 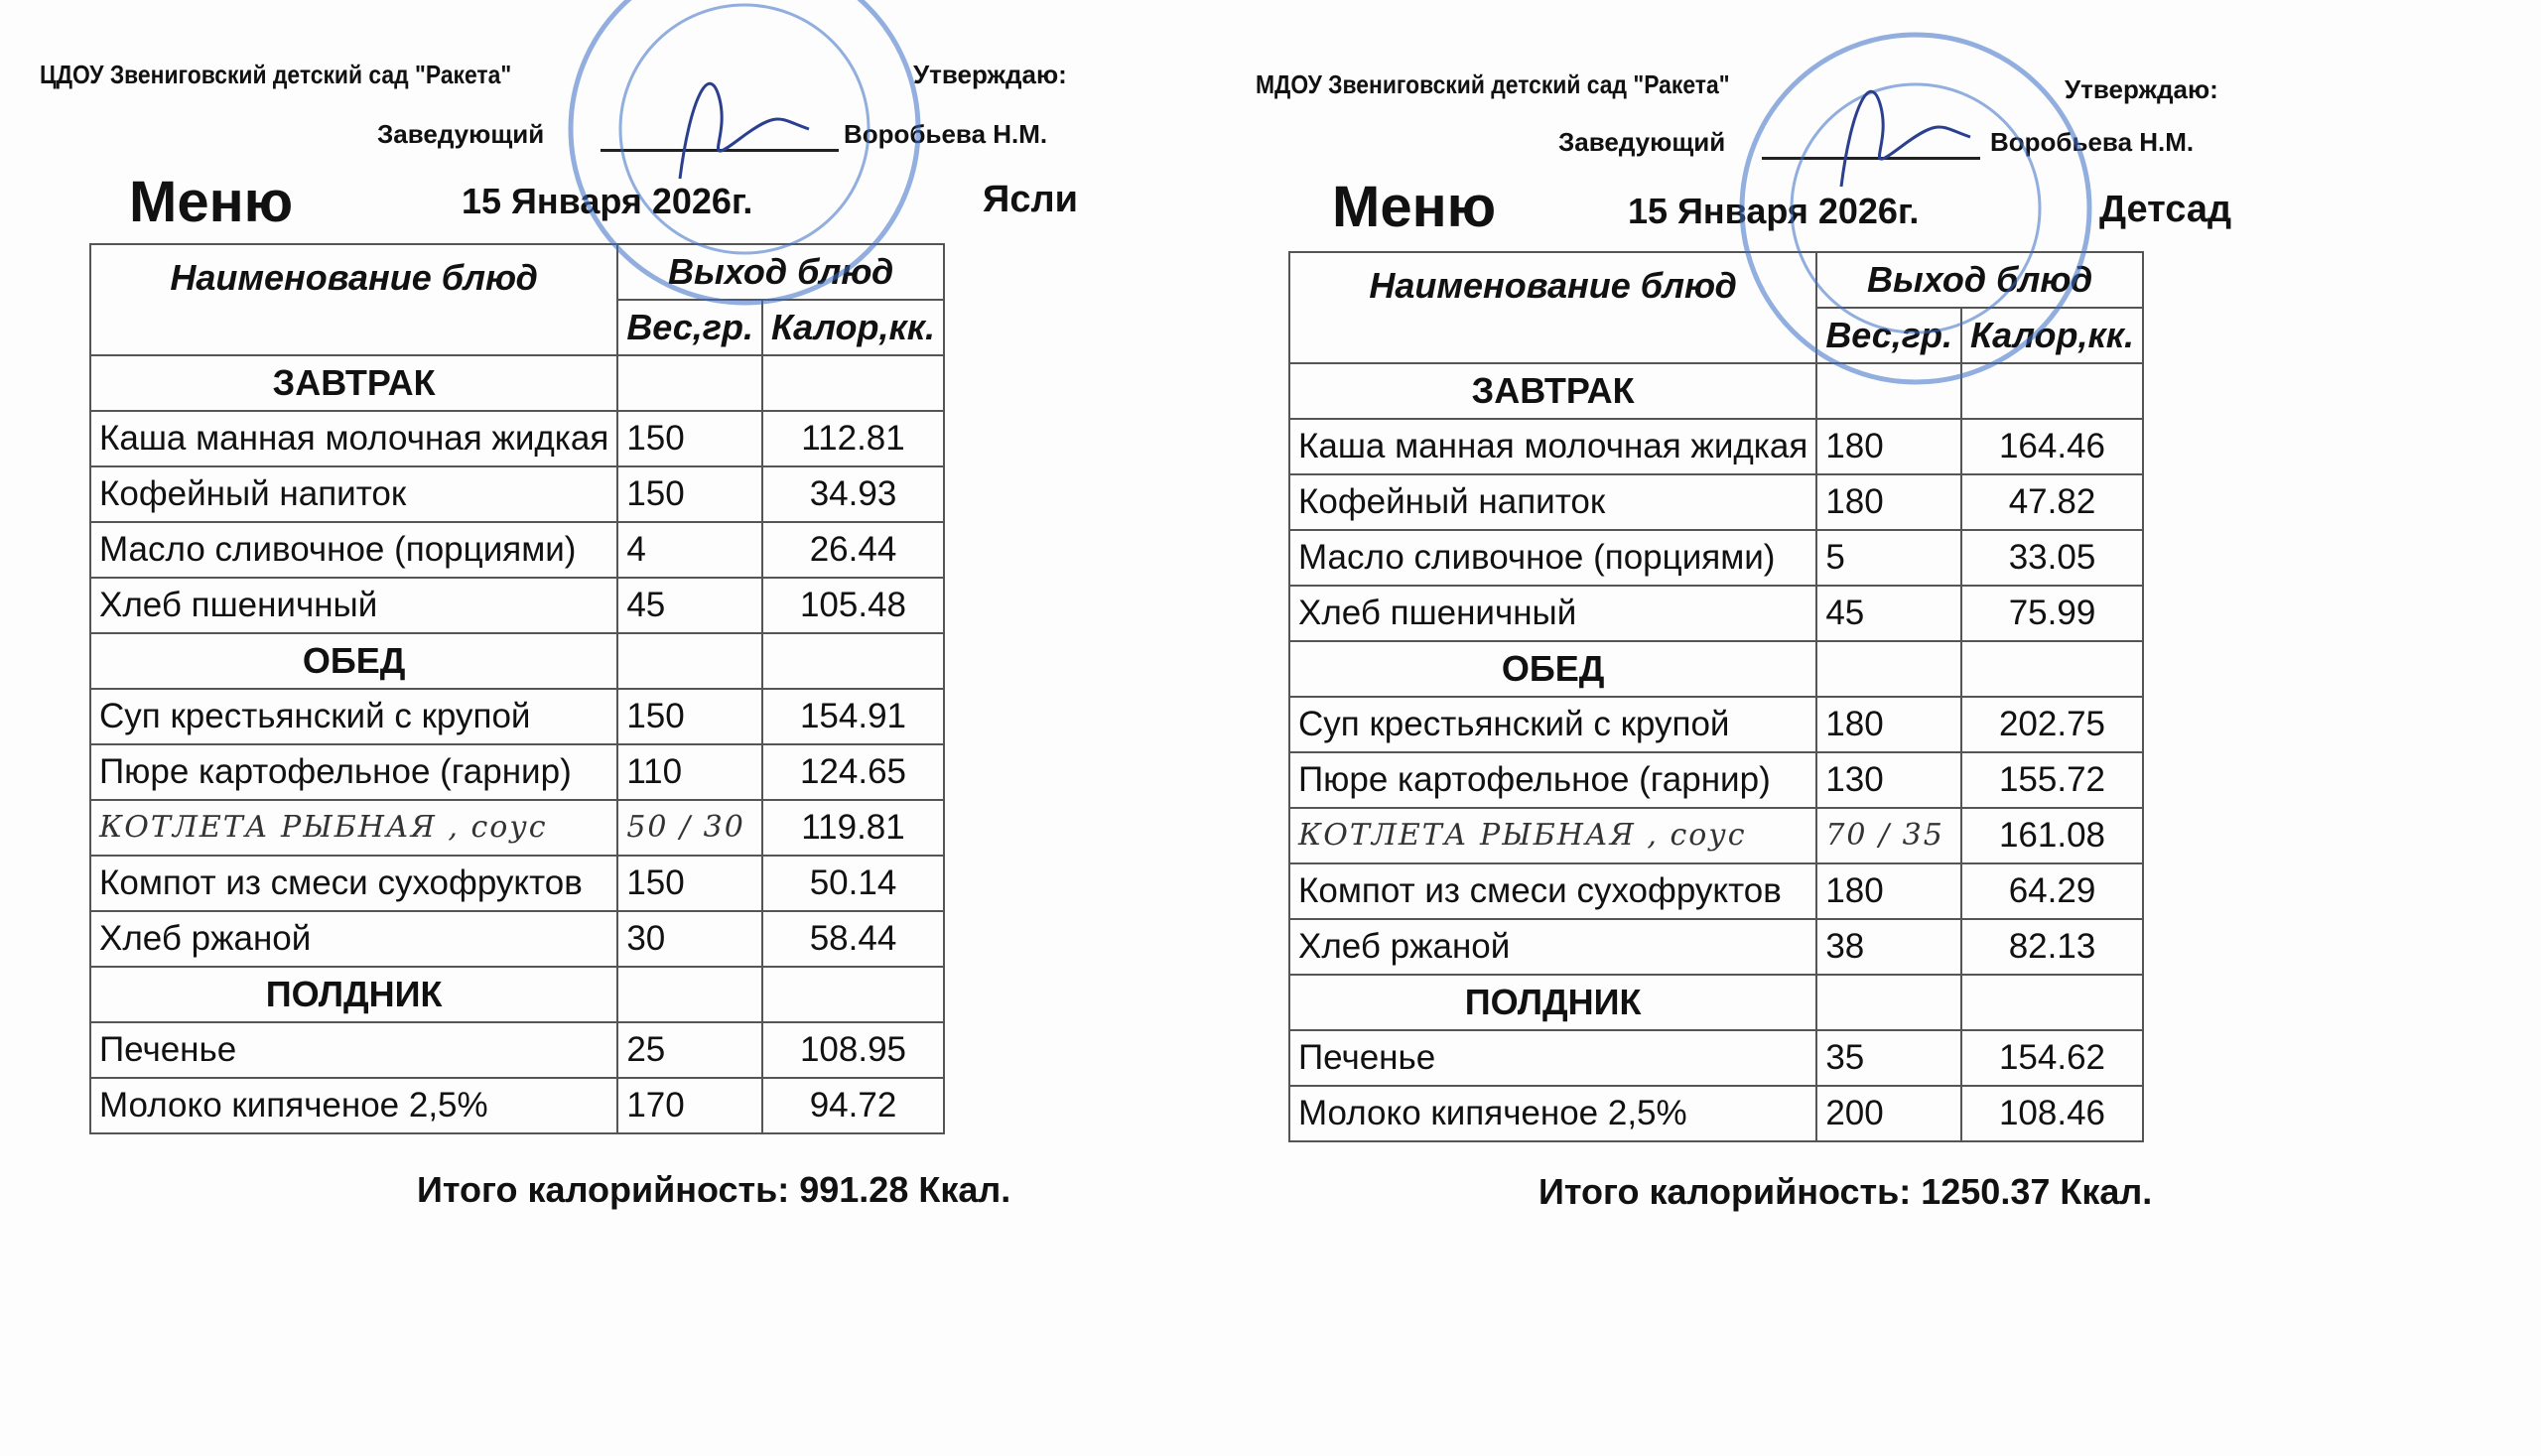 I want to click on total-calories: Итого калорийность: 991.28 Ккал., so click(x=714, y=1189).